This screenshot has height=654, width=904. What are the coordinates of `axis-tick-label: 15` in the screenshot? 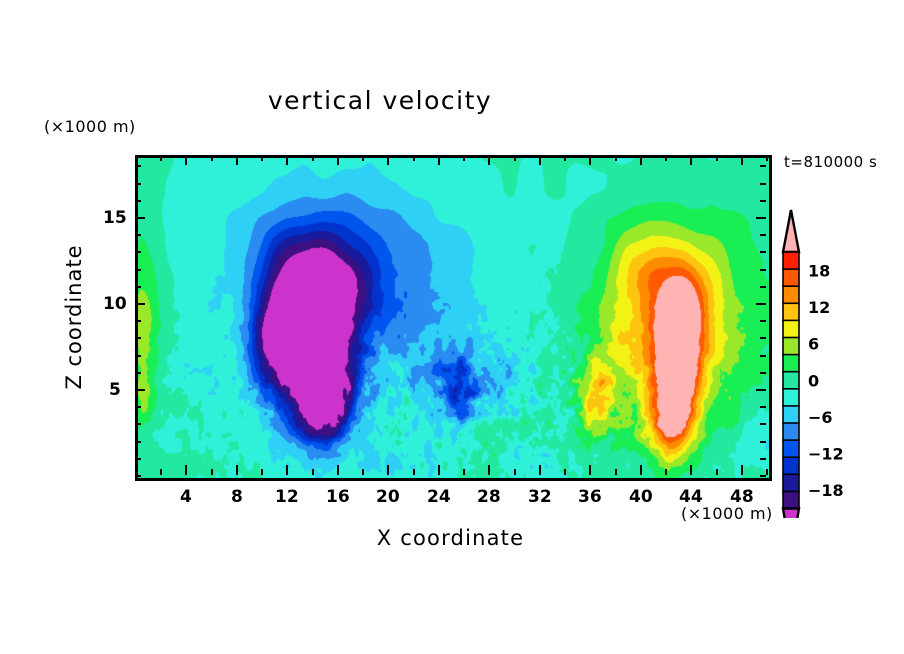 It's located at (115, 218).